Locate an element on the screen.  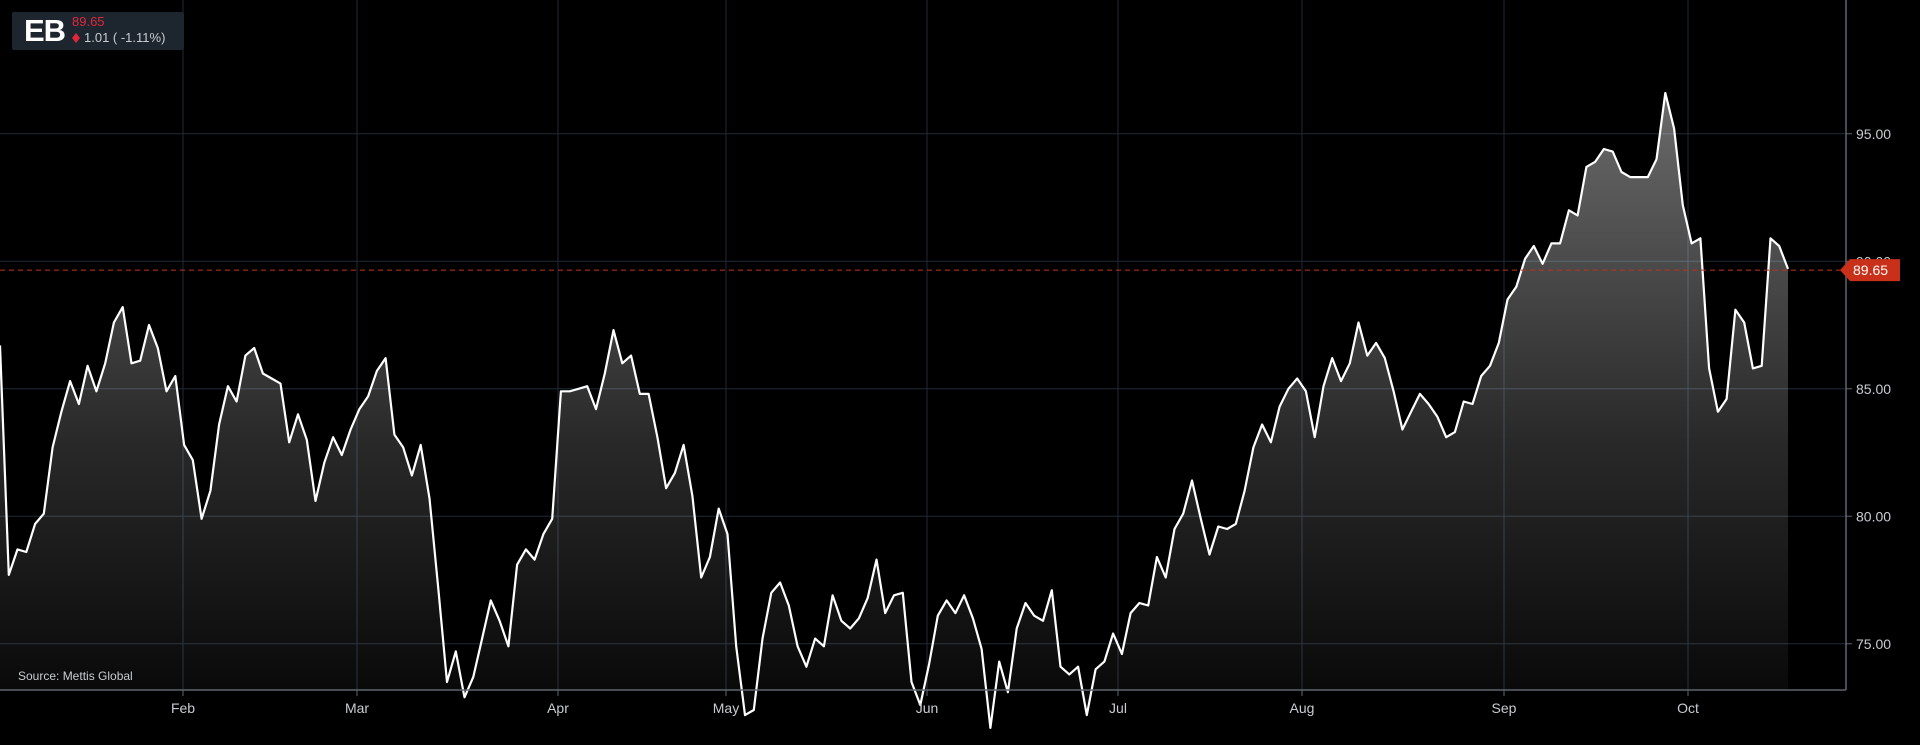
y-tick-label: 75.00 is located at coordinates (1873, 644).